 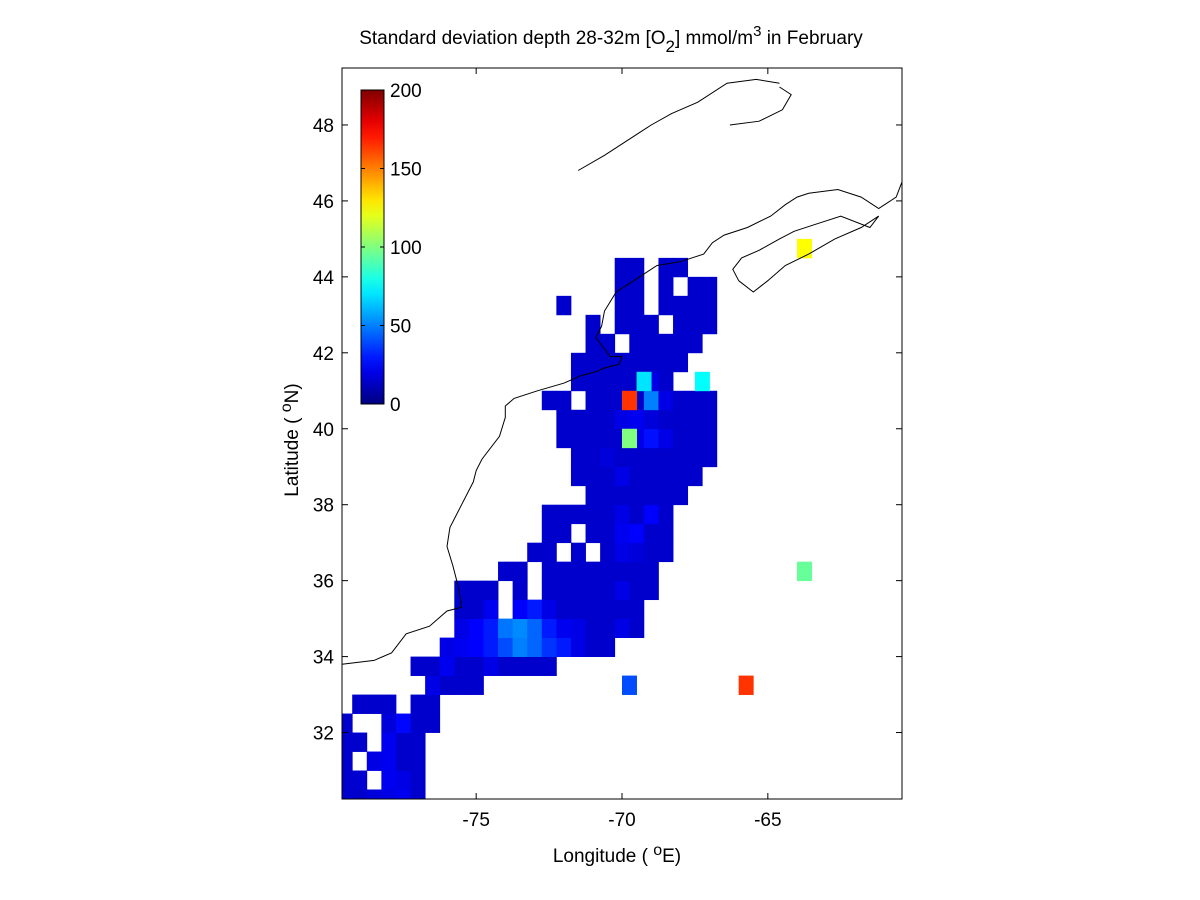 What do you see at coordinates (324, 658) in the screenshot?
I see `y-tick-label: 34` at bounding box center [324, 658].